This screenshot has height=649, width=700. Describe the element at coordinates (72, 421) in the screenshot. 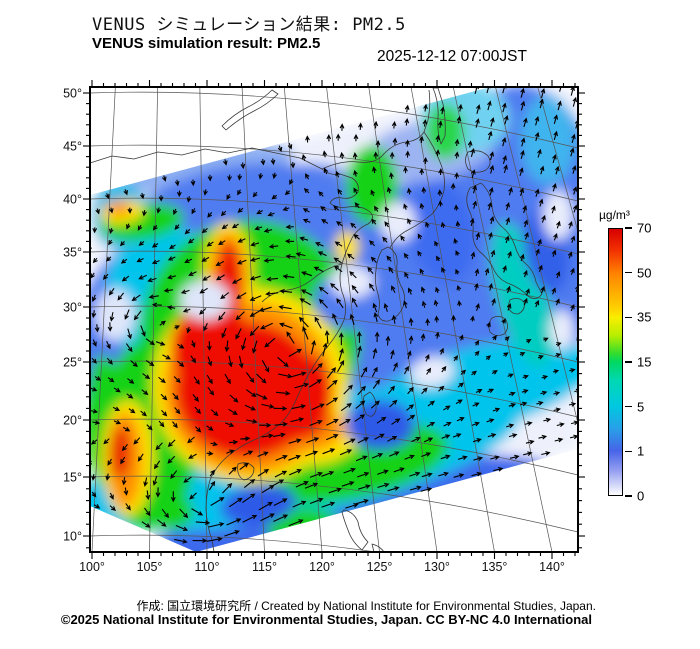

I see `svg-text: 20°` at that location.